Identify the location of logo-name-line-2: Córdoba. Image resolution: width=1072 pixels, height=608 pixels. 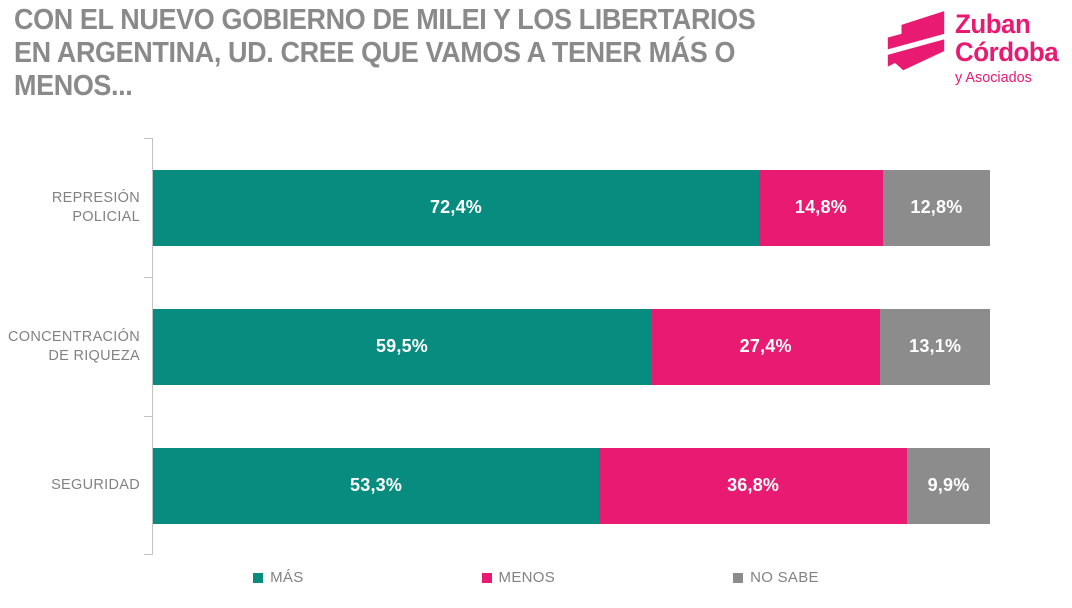
(1007, 52).